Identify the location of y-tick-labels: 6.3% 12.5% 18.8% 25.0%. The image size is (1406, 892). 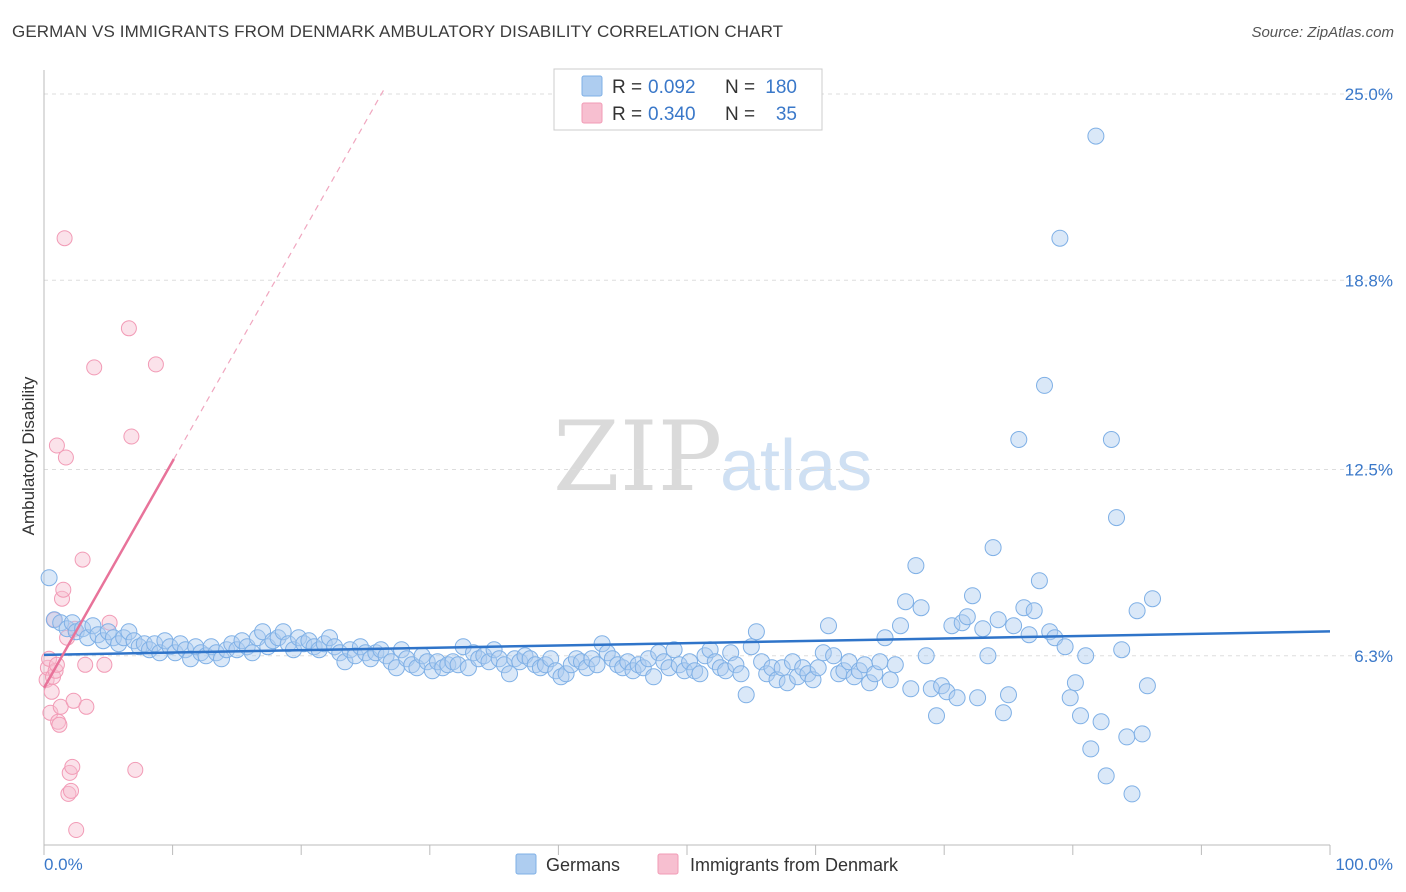
(1369, 375).